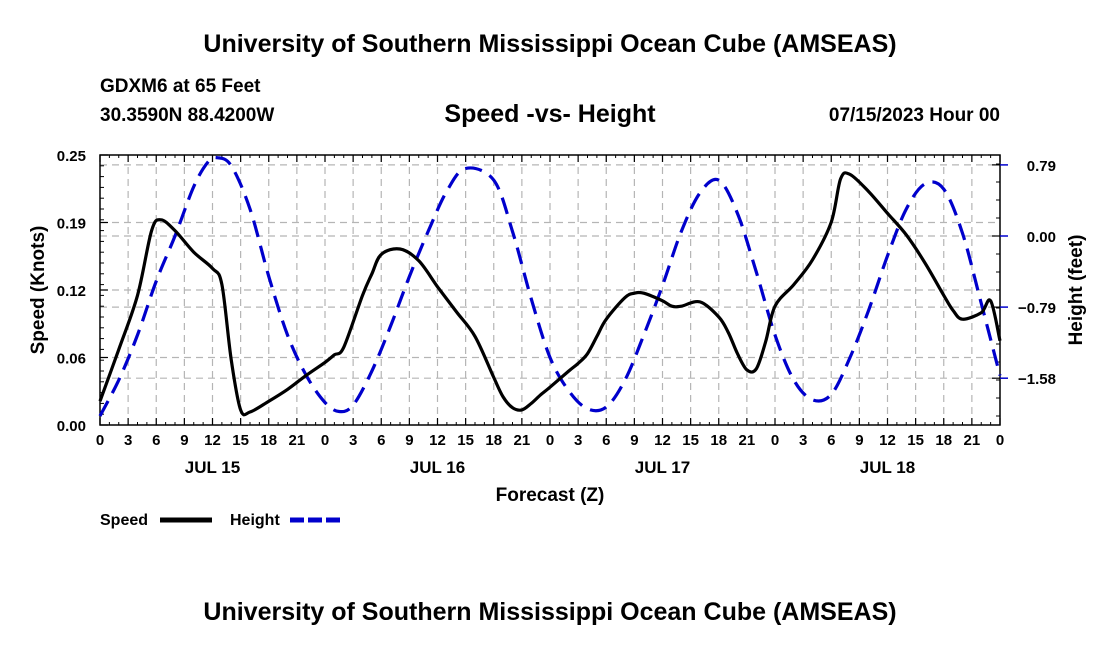 This screenshot has width=1100, height=650. What do you see at coordinates (71, 291) in the screenshot?
I see `y-tick-label: 0.12` at bounding box center [71, 291].